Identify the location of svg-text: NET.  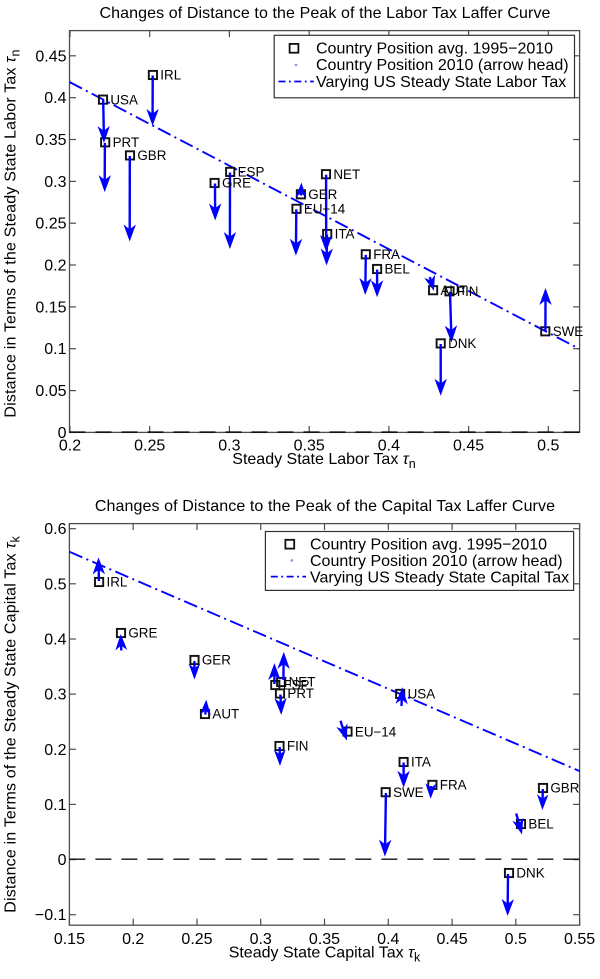
(346, 174).